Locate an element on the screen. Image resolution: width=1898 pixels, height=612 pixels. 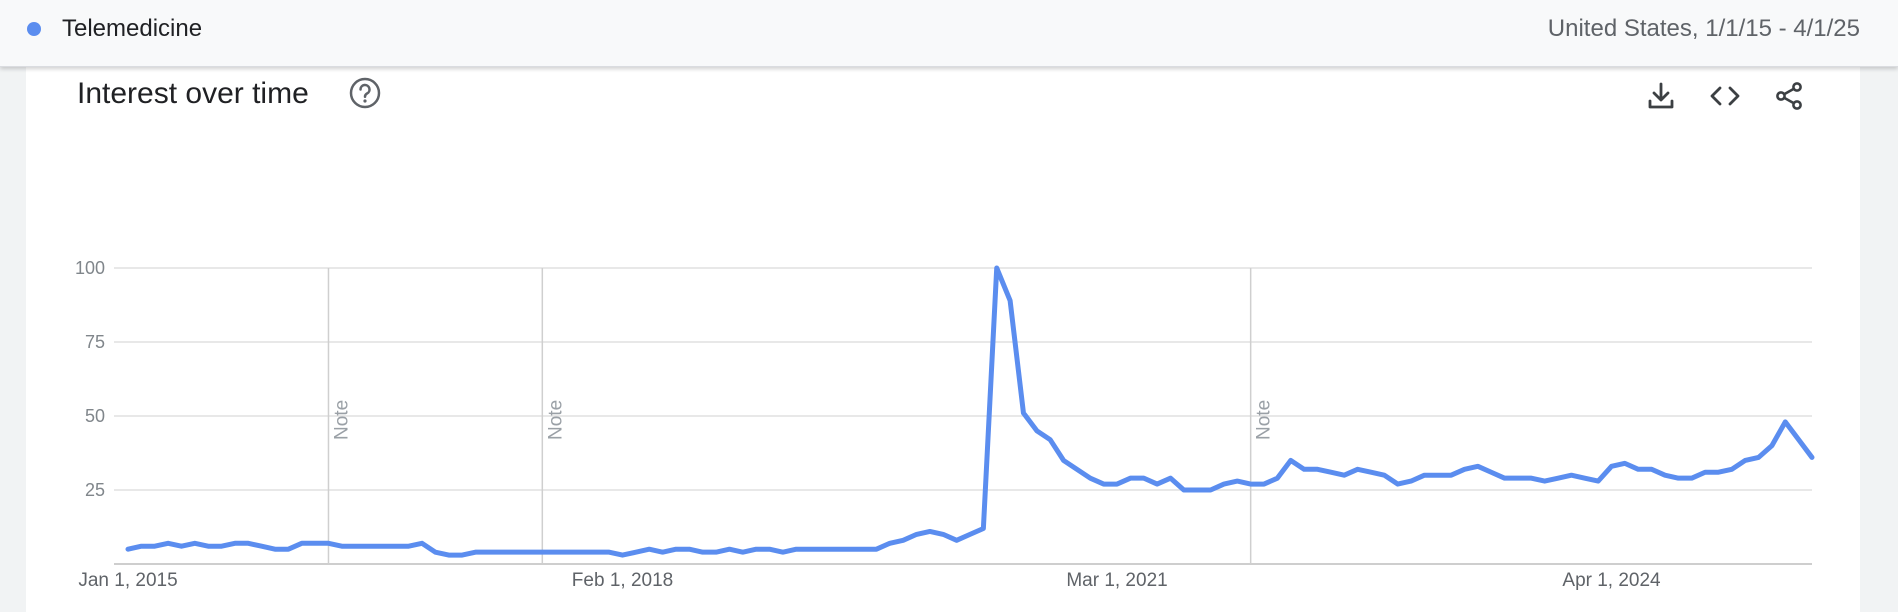
region-date-range: United States, 1/1/15 - 4/1/25 is located at coordinates (1703, 28).